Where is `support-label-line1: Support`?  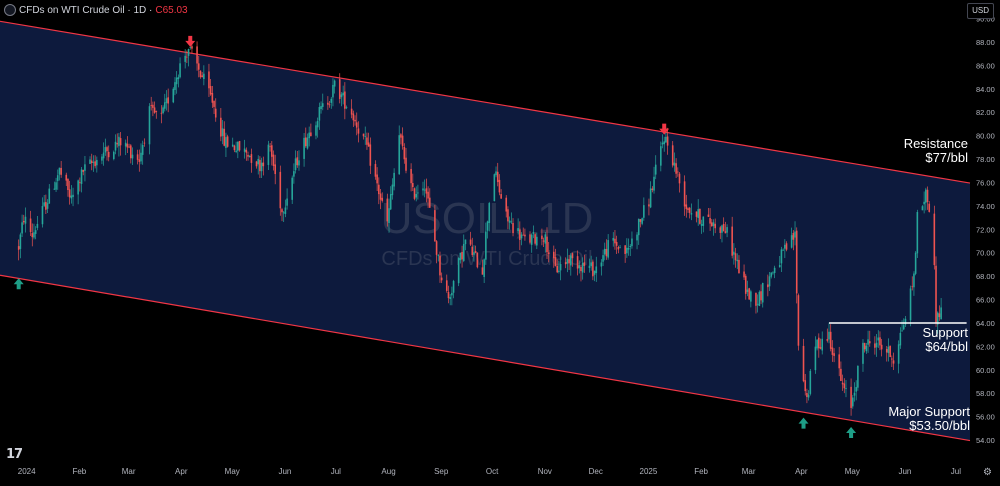 support-label-line1: Support is located at coordinates (945, 332).